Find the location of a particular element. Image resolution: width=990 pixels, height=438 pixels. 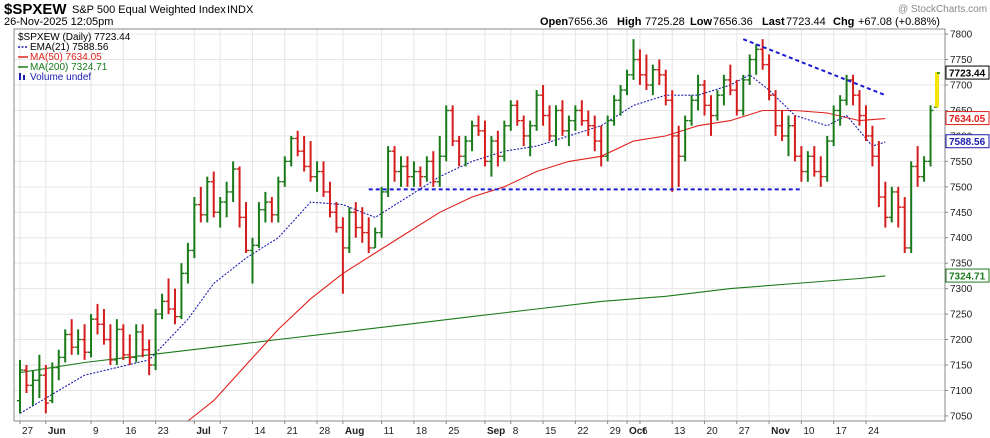

last-price-tag: 7723.44 is located at coordinates (967, 72).